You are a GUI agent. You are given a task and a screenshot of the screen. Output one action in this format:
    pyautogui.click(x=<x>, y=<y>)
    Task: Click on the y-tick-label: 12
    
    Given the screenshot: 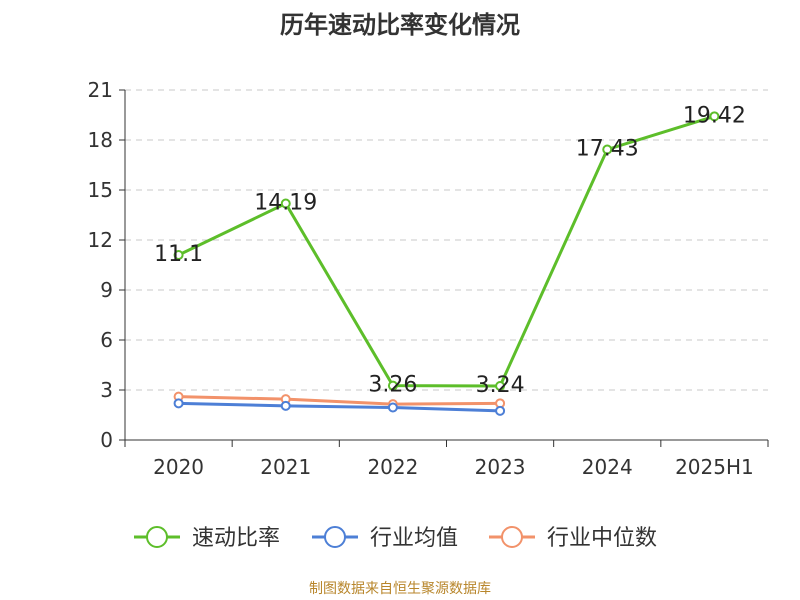 What is the action you would take?
    pyautogui.click(x=100, y=240)
    